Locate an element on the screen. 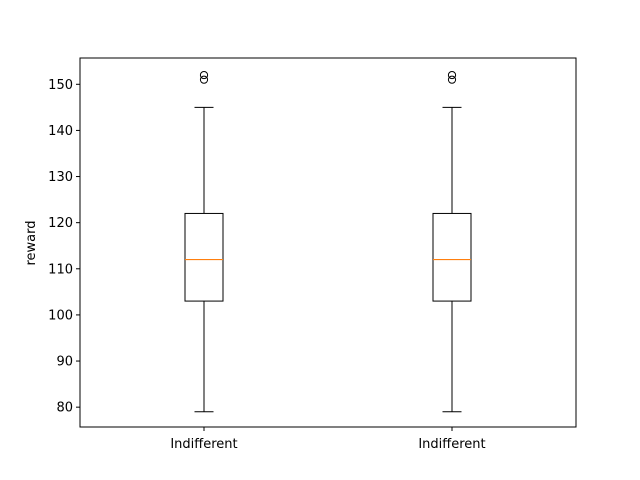  y-tick-label: 110 is located at coordinates (60, 269).